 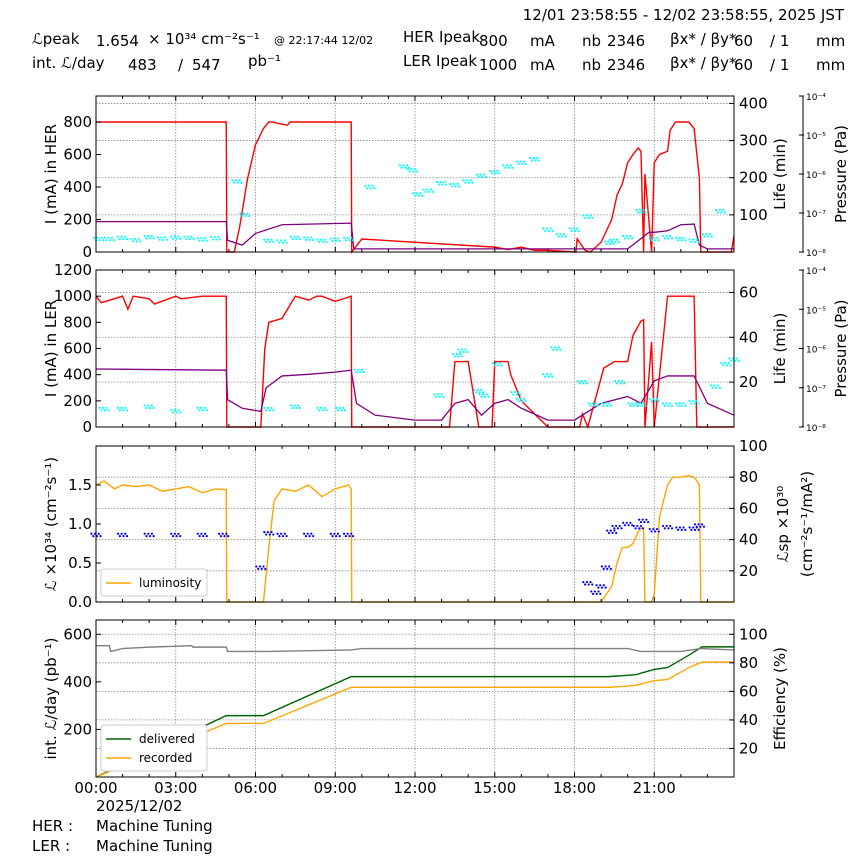 What do you see at coordinates (139, 806) in the screenshot?
I see `footer-date: 2025/12/02` at bounding box center [139, 806].